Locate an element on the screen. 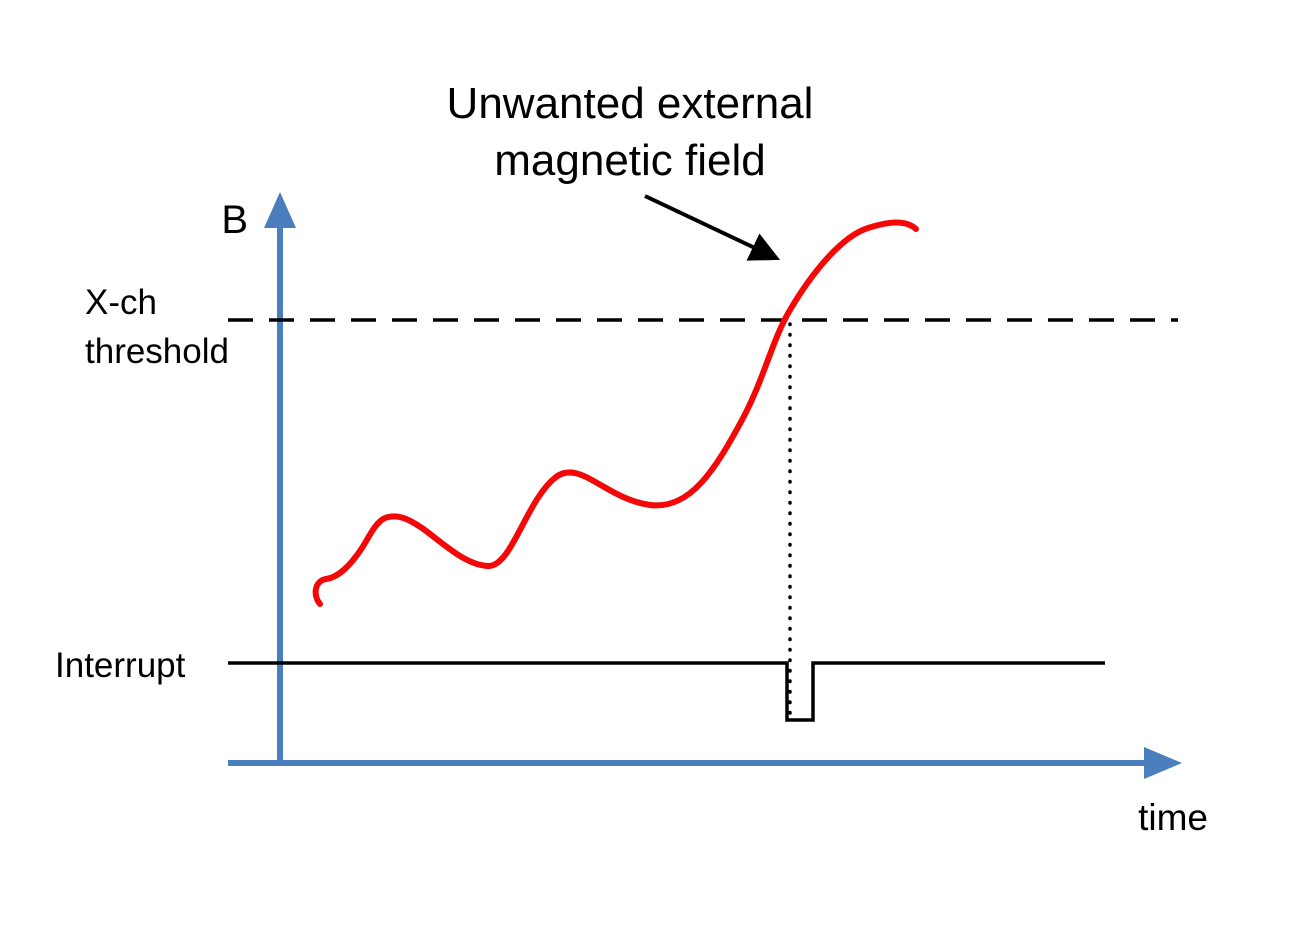 The image size is (1290, 928). interrupt-label: Interrupt is located at coordinates (120, 665).